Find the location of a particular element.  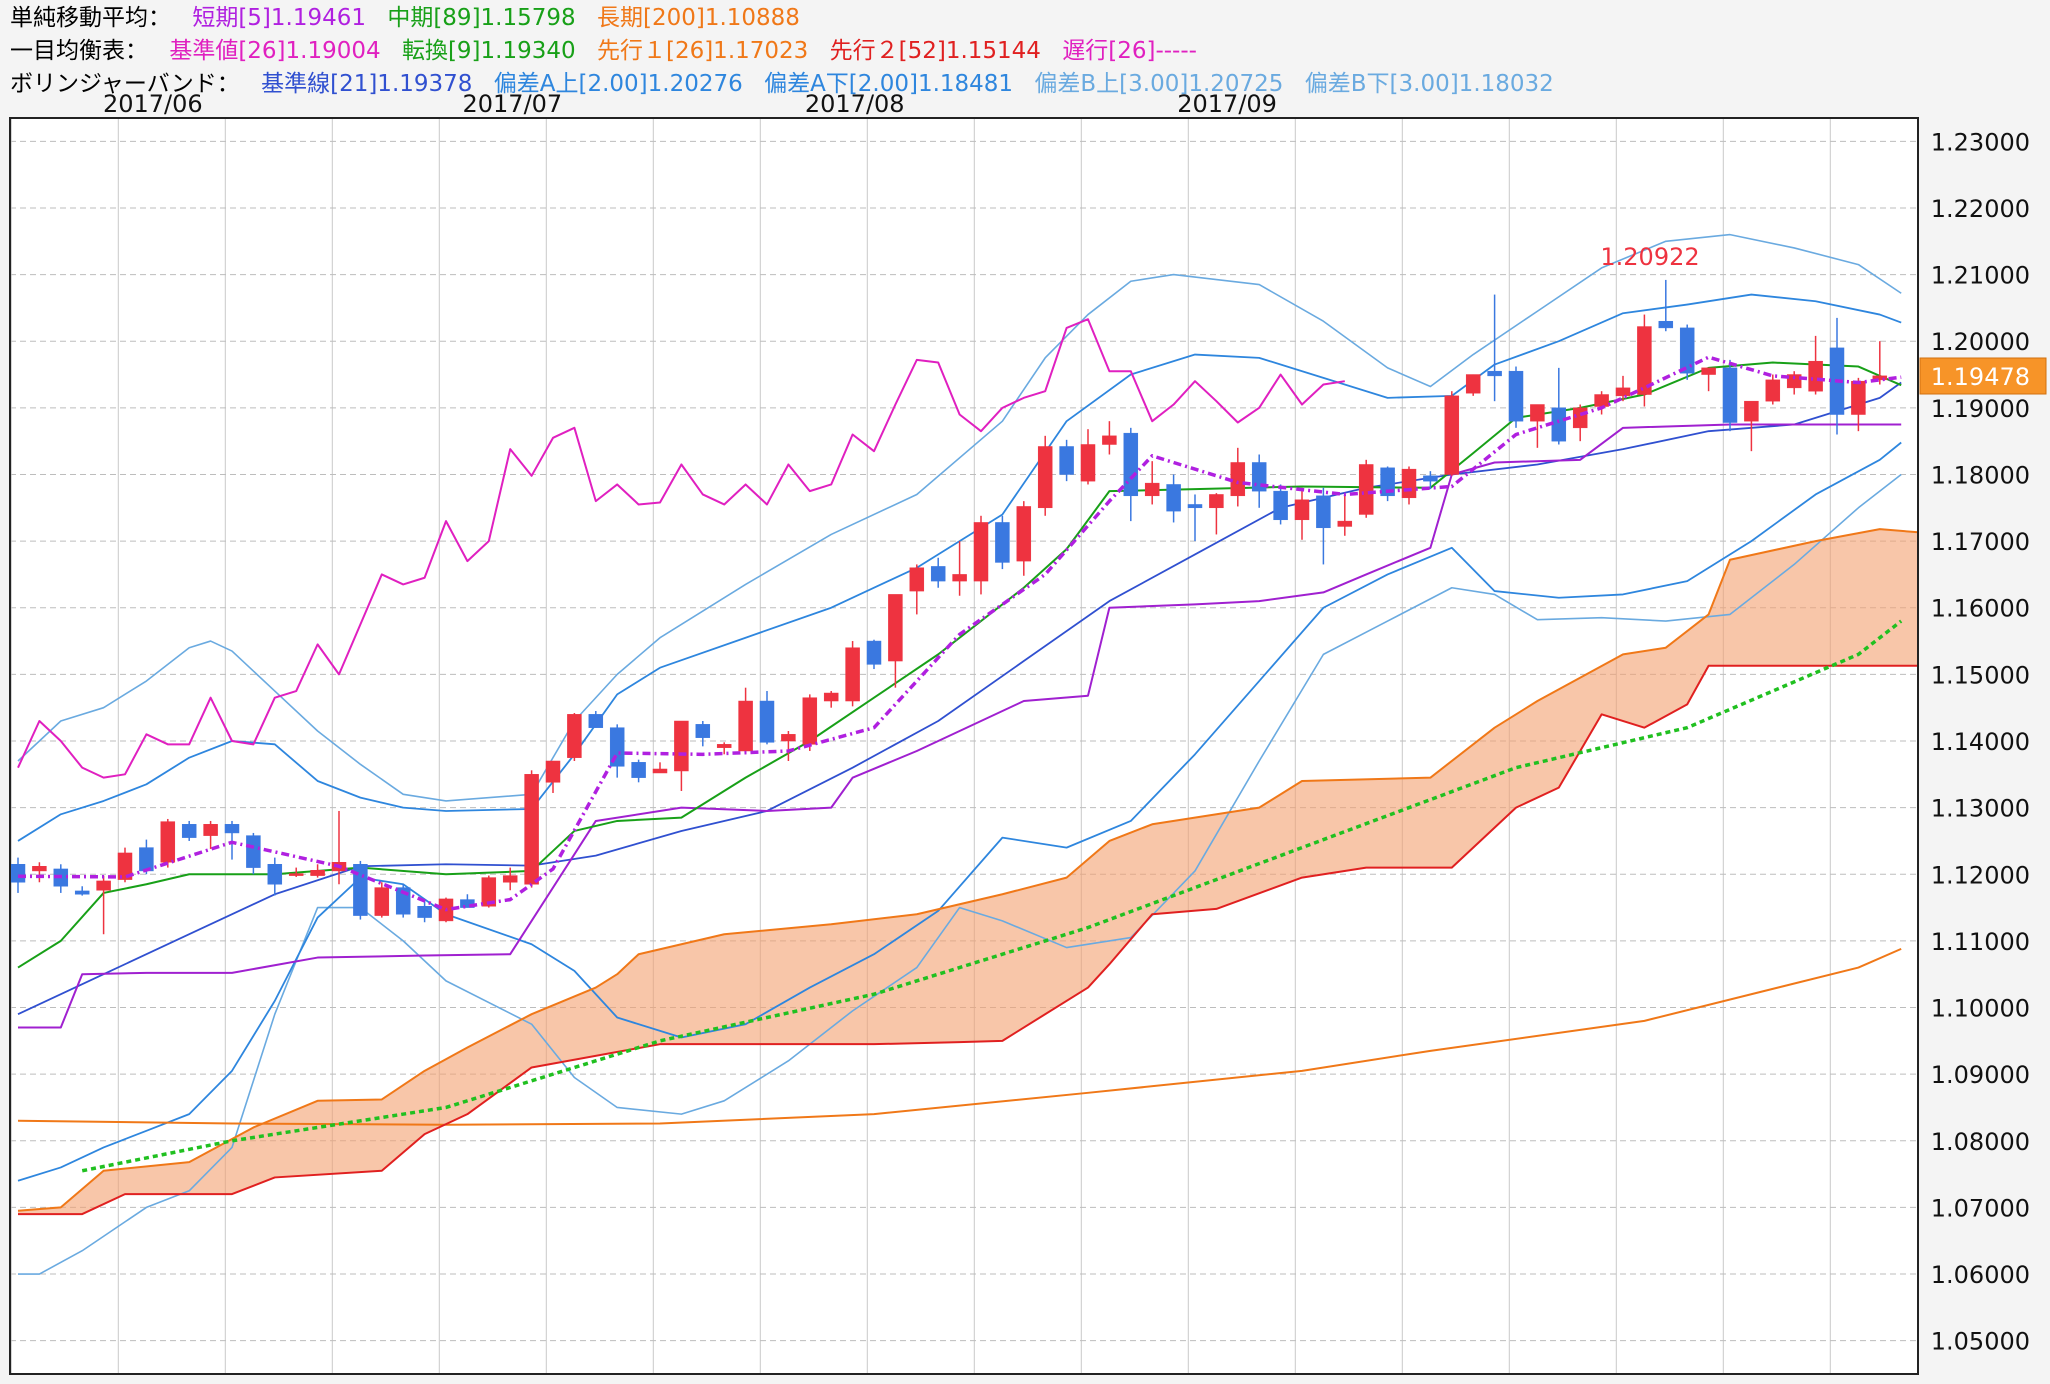

y-tick-label: 1.16000 is located at coordinates (1980, 609).